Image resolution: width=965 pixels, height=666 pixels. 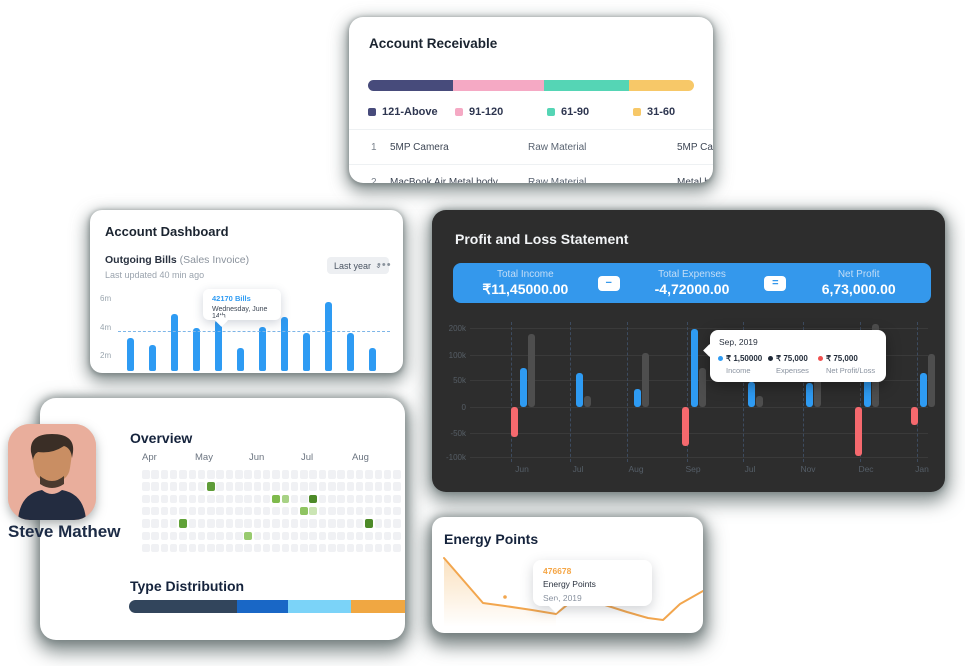 What do you see at coordinates (384, 265) in the screenshot?
I see `more-options-icon: •••` at bounding box center [384, 265].